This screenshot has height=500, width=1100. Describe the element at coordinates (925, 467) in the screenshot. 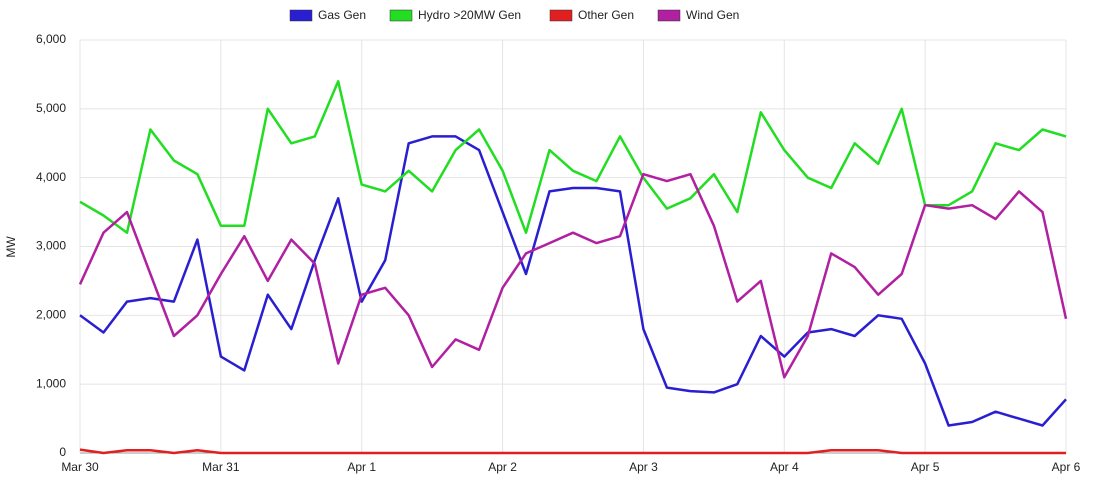

I see `x-tick-label: Apr 5` at that location.